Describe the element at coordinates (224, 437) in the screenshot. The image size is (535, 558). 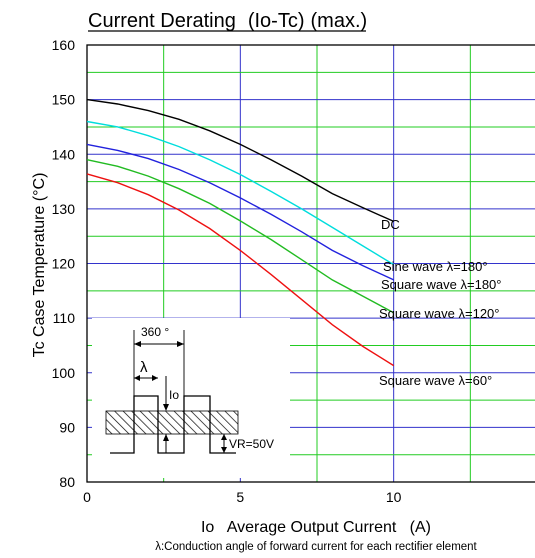
I see `vr-arrow-top-head` at that location.